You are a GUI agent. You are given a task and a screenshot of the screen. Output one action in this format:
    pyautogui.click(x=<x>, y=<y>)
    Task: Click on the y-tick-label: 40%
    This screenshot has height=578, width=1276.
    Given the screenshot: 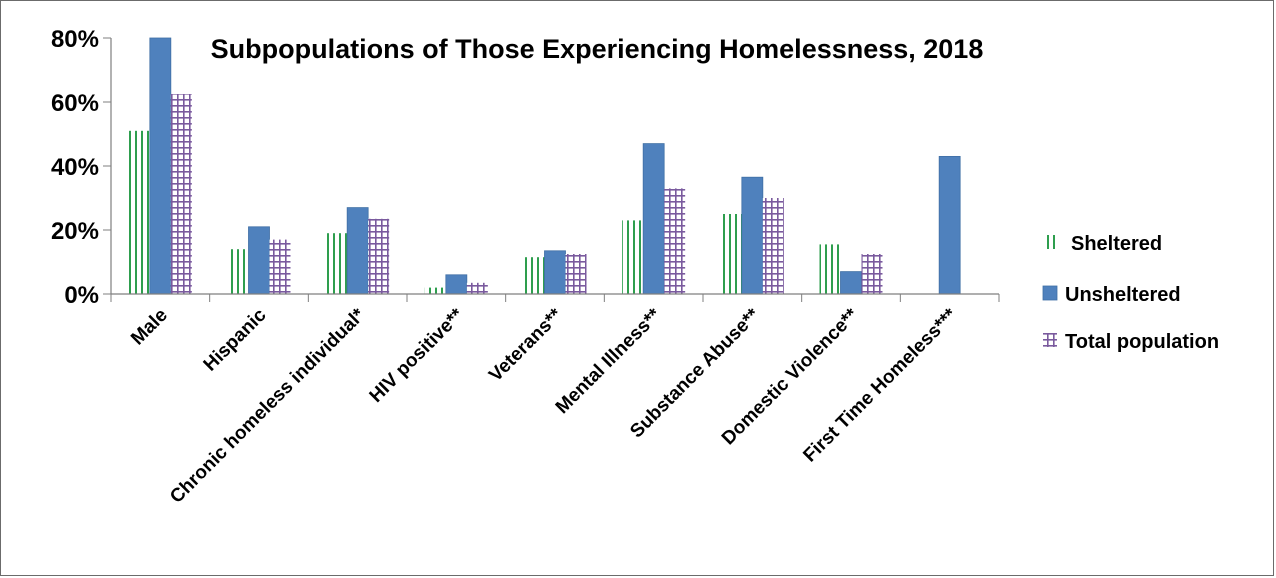 What is the action you would take?
    pyautogui.click(x=75, y=167)
    